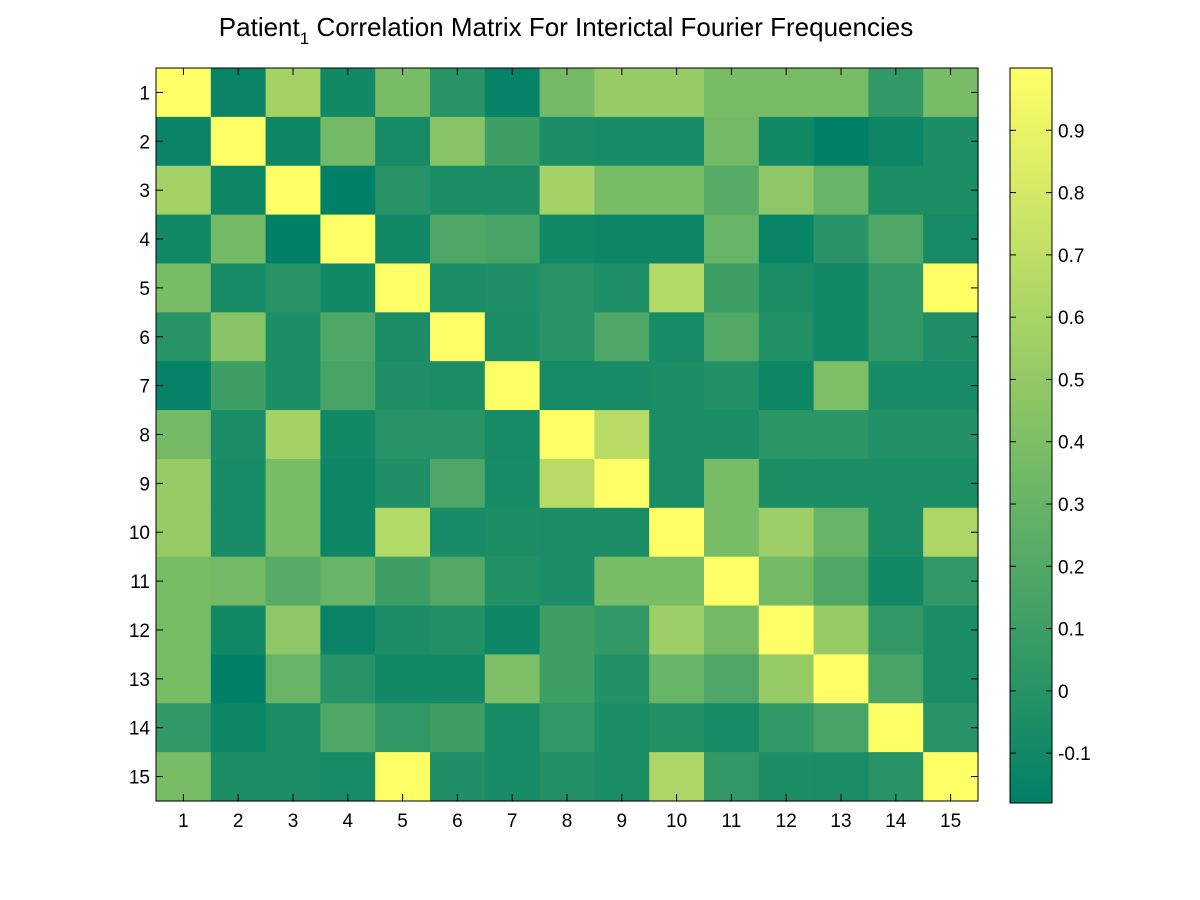 The image size is (1200, 900). I want to click on col-tick-label: 3, so click(293, 821).